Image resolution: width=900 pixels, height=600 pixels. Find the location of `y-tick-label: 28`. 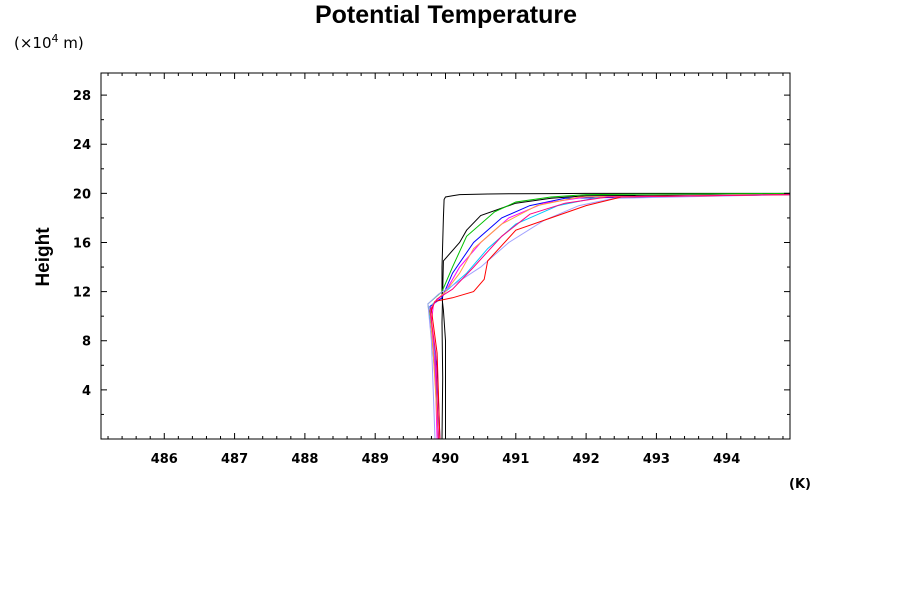

y-tick-label: 28 is located at coordinates (82, 96).